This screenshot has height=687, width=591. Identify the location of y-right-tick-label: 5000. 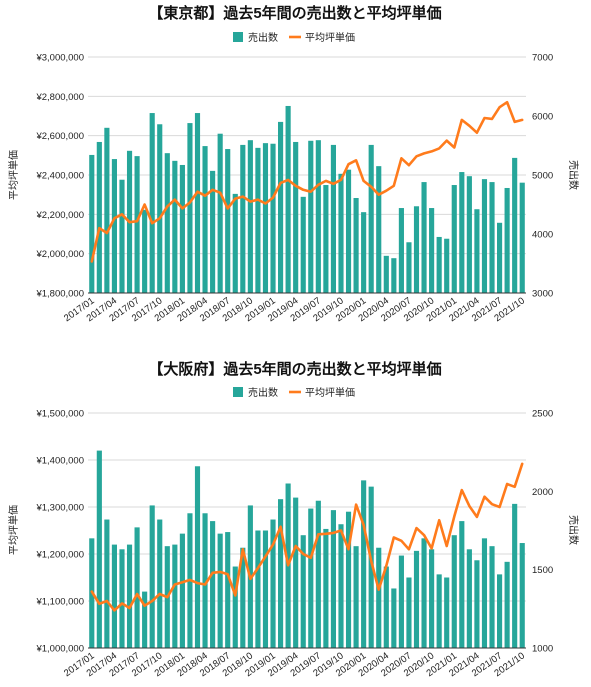
(542, 176).